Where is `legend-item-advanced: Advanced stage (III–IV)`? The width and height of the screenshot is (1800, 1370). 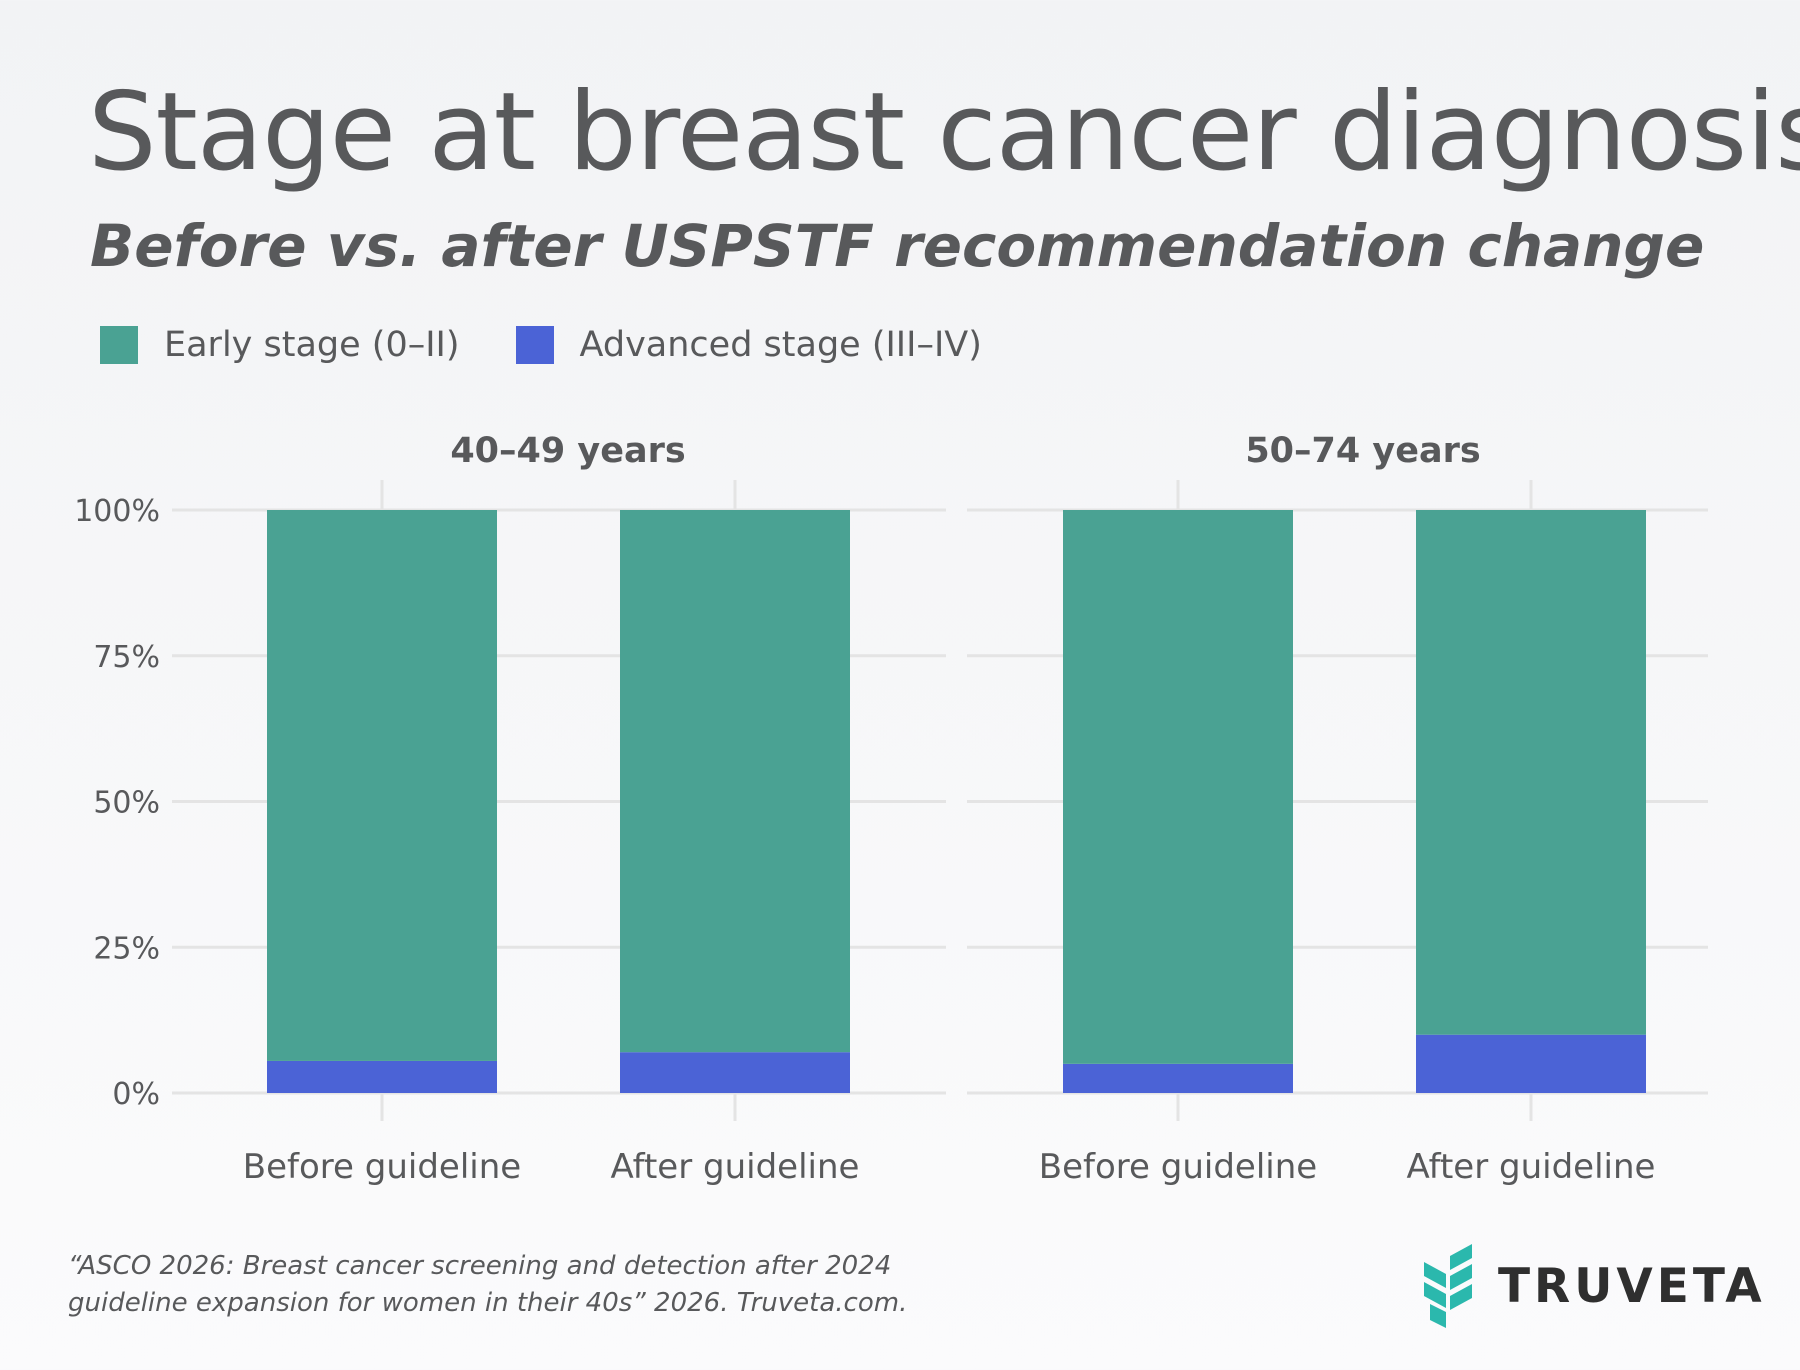
legend-item-advanced: Advanced stage (III–IV) is located at coordinates (748, 345).